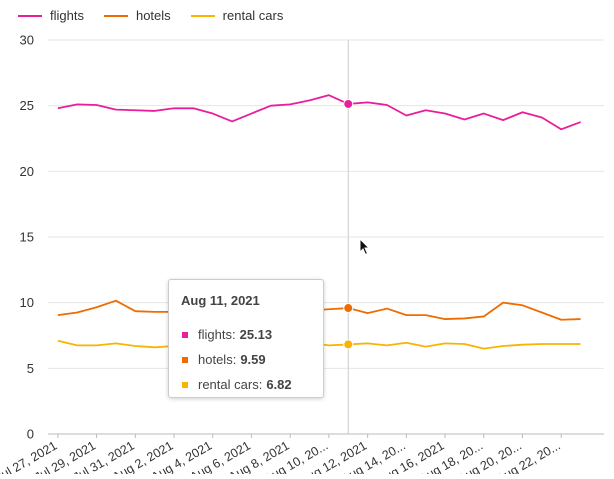 The height and width of the screenshot is (479, 614). Describe the element at coordinates (27, 171) in the screenshot. I see `y-tick-label: 20` at that location.